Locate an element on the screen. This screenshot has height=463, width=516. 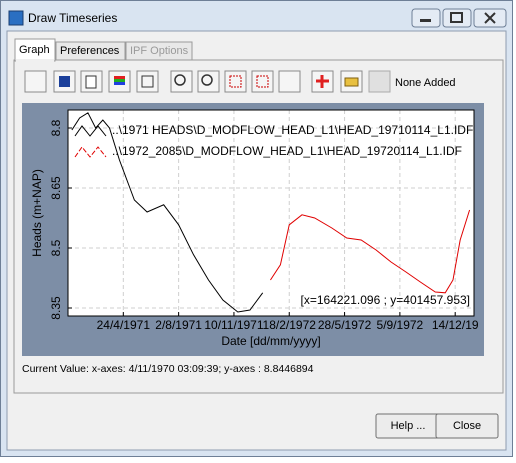
maximize-icon is located at coordinates (456, 17).